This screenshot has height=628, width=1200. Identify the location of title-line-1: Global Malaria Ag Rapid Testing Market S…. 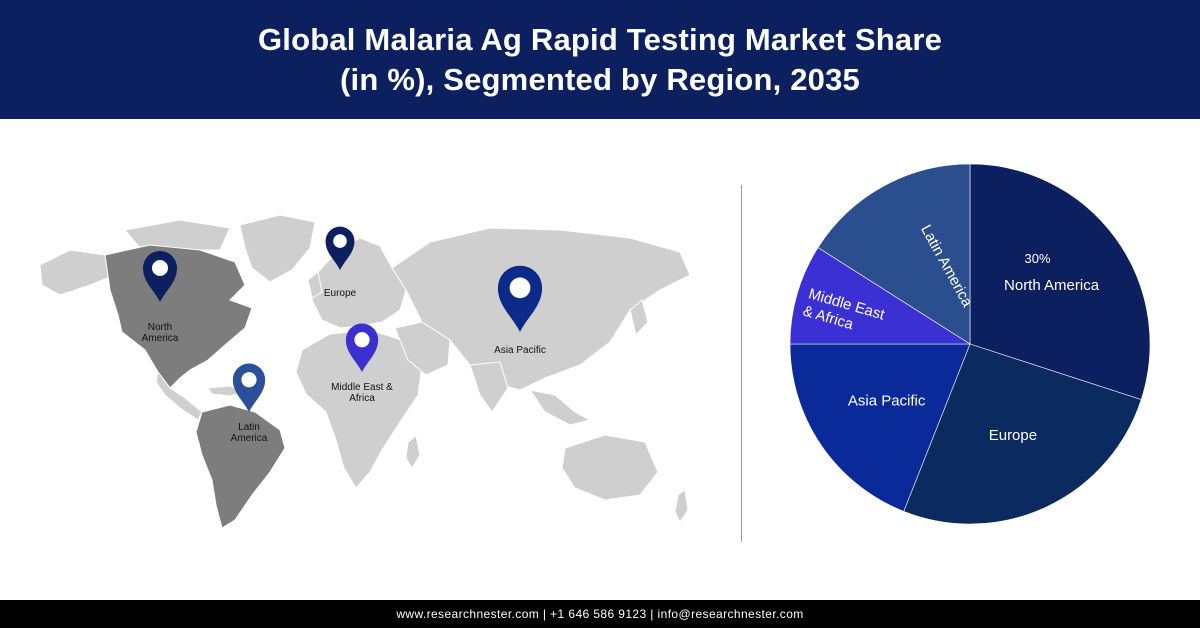
(600, 39).